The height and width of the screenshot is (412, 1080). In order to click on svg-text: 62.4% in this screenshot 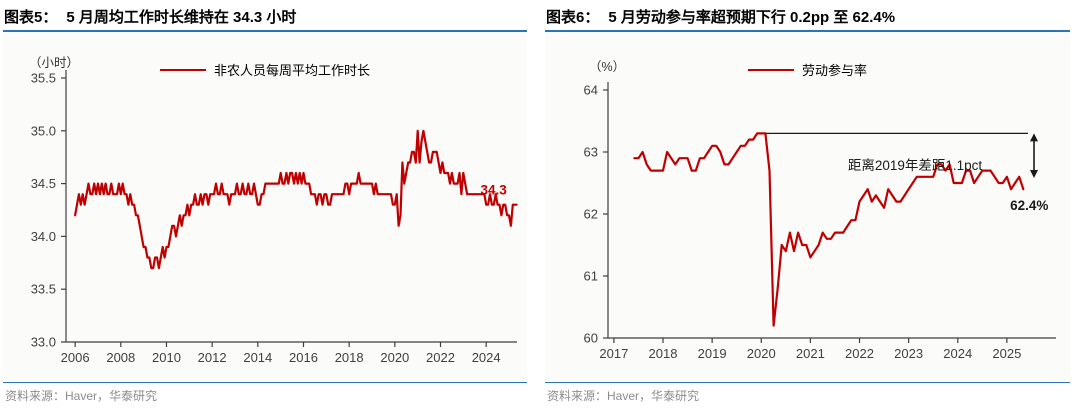, I will do `click(1029, 205)`.